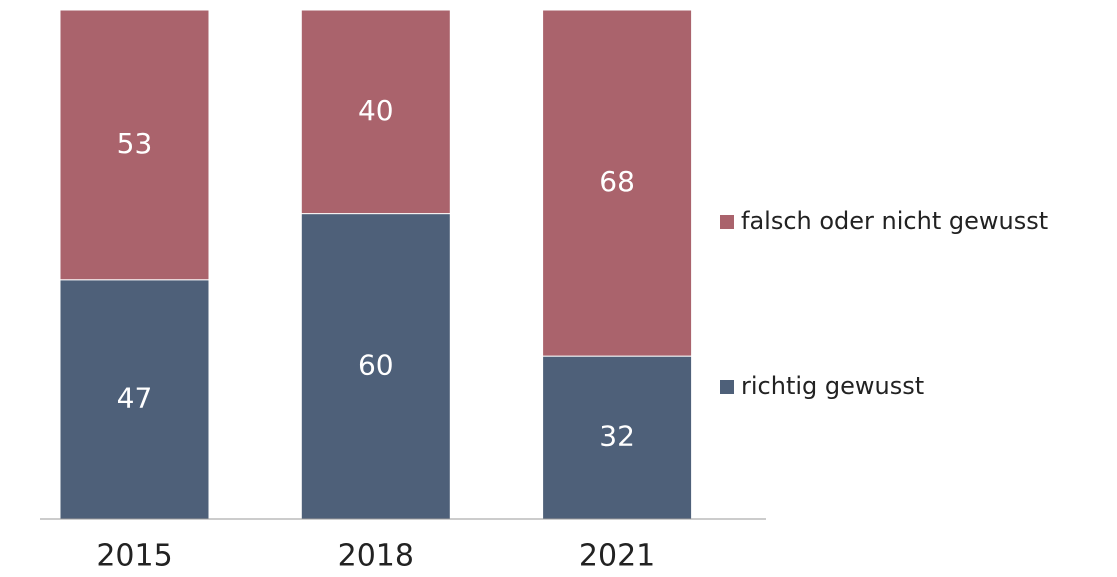 The height and width of the screenshot is (577, 1117). What do you see at coordinates (617, 556) in the screenshot?
I see `x-tick-label: 2021` at bounding box center [617, 556].